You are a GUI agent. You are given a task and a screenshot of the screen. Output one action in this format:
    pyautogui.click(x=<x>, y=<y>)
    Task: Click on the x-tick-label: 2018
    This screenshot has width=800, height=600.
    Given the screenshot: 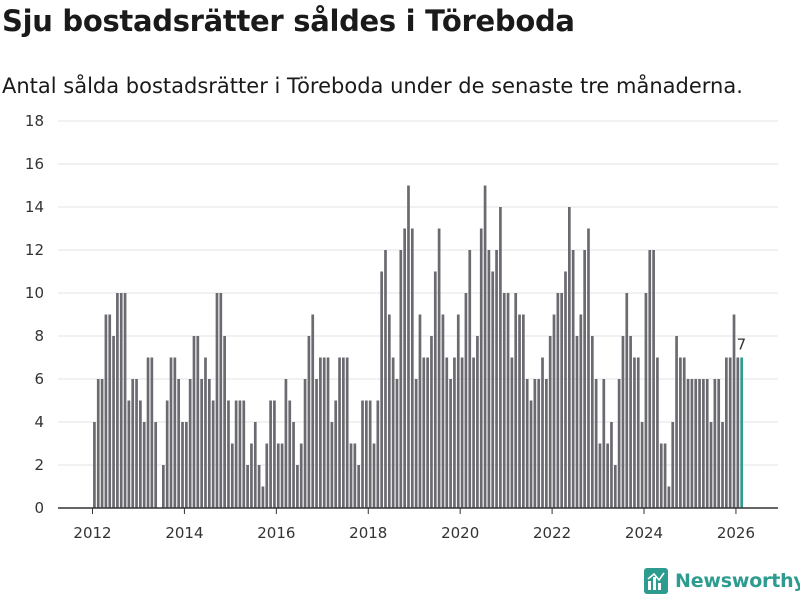 What is the action you would take?
    pyautogui.click(x=368, y=533)
    